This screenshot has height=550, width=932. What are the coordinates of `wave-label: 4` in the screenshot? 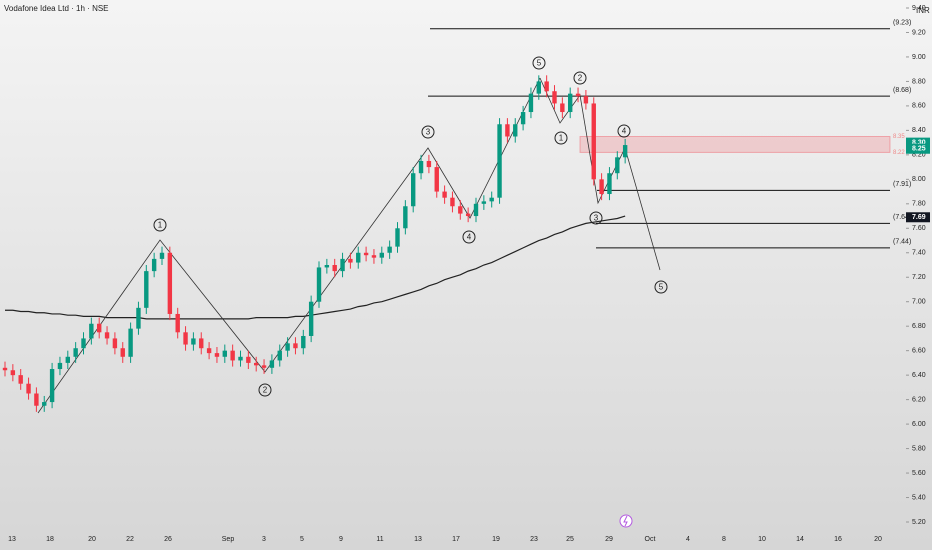 It's located at (469, 237).